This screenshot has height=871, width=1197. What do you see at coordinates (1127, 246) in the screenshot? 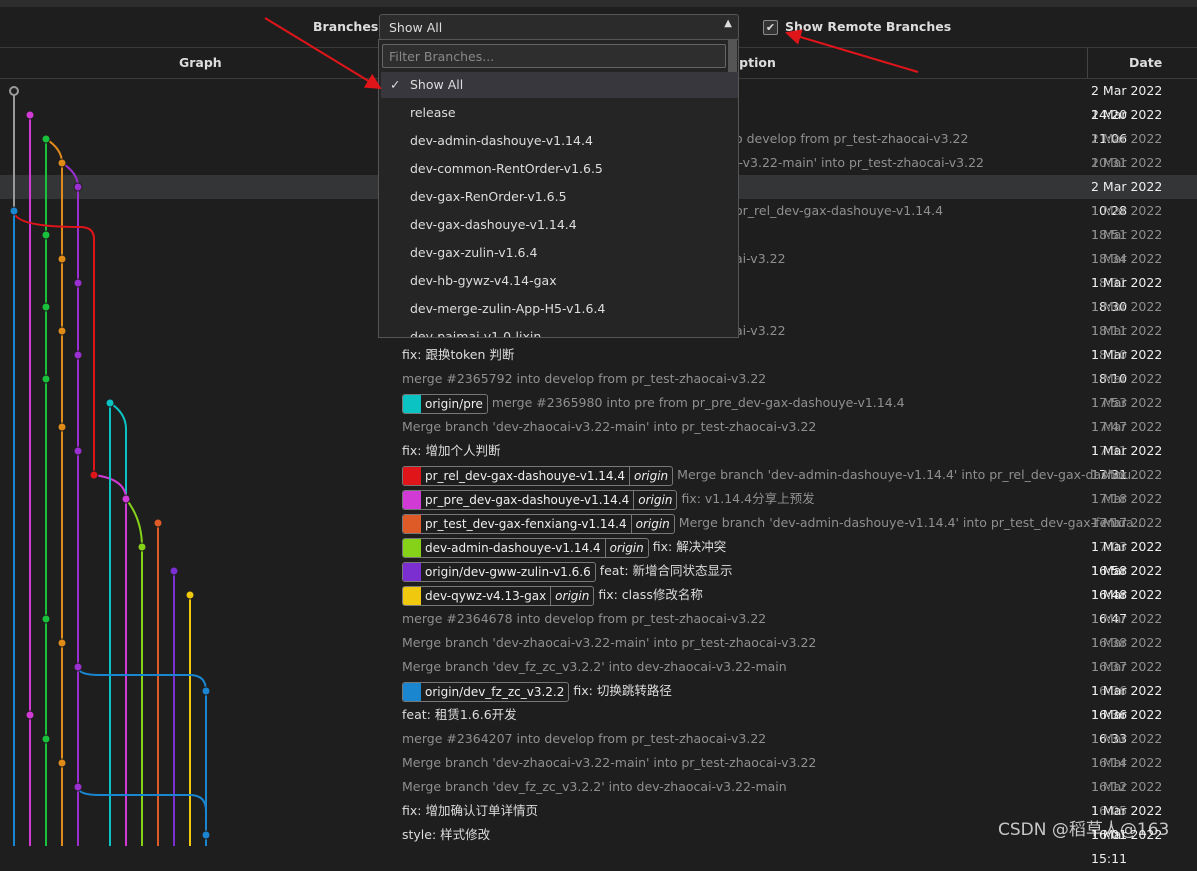
I see `commit-date: 1 Mar 2022 18:34` at bounding box center [1127, 246].